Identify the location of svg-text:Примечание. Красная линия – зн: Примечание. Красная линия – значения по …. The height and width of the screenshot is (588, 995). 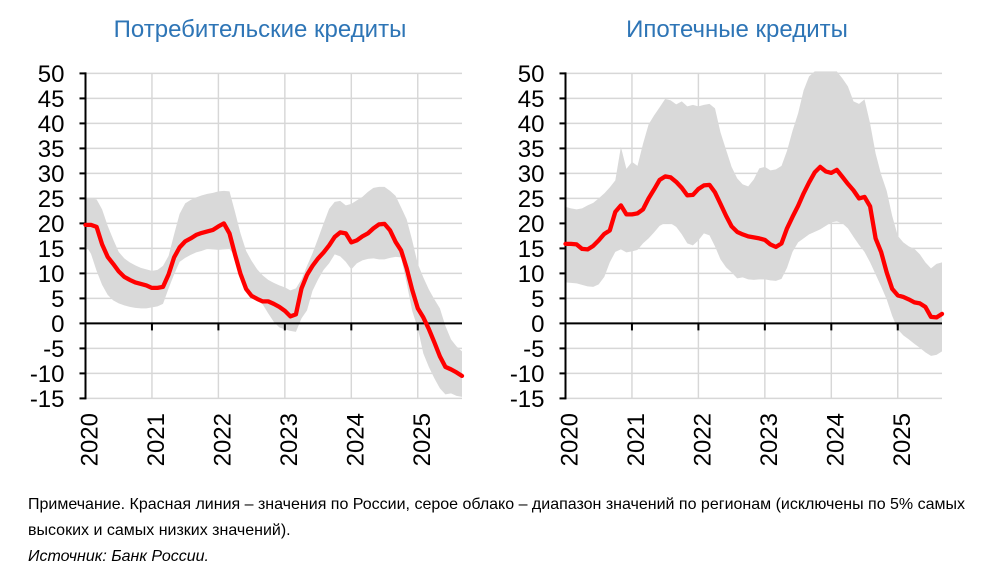
(496, 504).